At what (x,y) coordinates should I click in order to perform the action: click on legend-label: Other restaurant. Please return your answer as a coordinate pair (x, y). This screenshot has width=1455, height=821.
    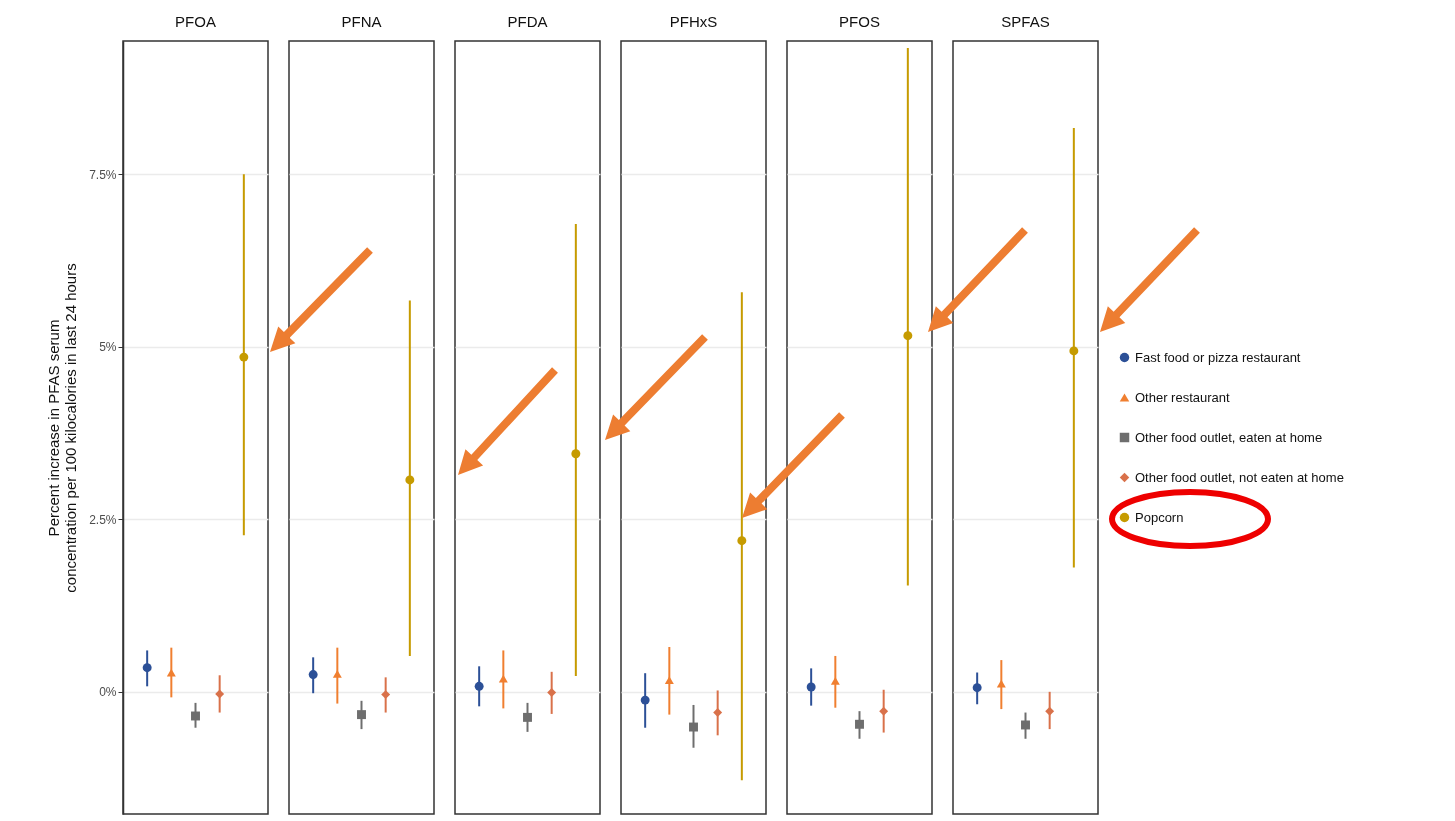
    Looking at the image, I should click on (1183, 397).